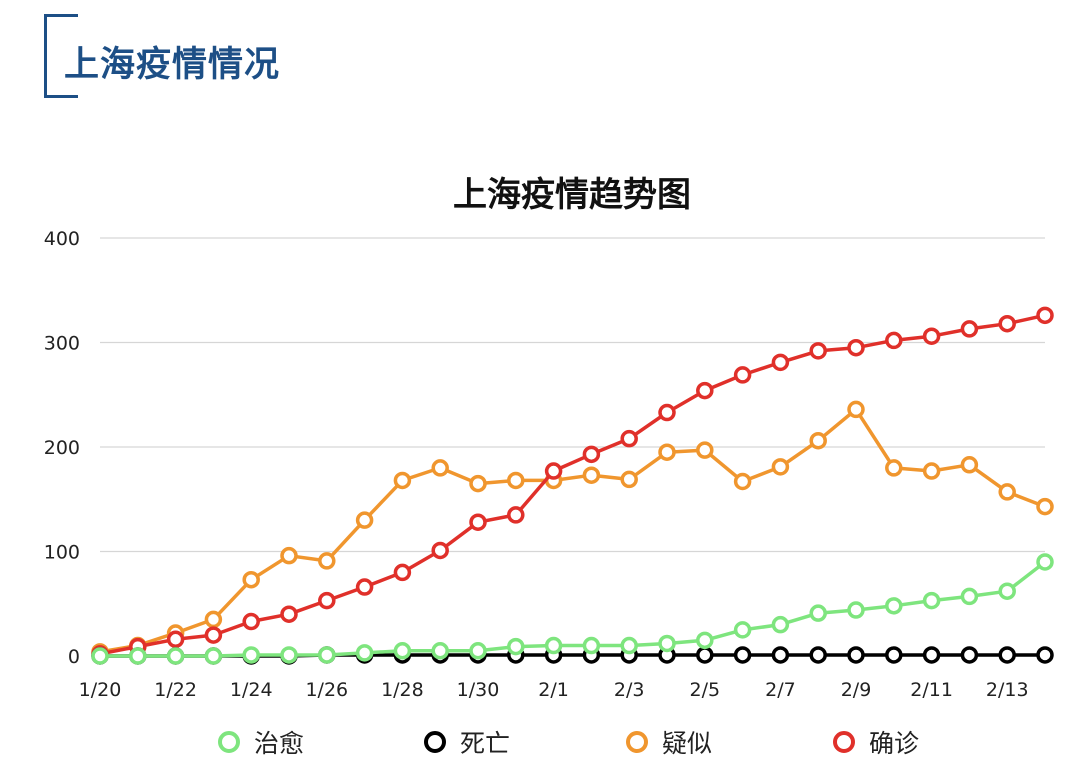 This screenshot has width=1083, height=767. What do you see at coordinates (572, 195) in the screenshot?
I see `chart-title: 上海疫情趋势图` at bounding box center [572, 195].